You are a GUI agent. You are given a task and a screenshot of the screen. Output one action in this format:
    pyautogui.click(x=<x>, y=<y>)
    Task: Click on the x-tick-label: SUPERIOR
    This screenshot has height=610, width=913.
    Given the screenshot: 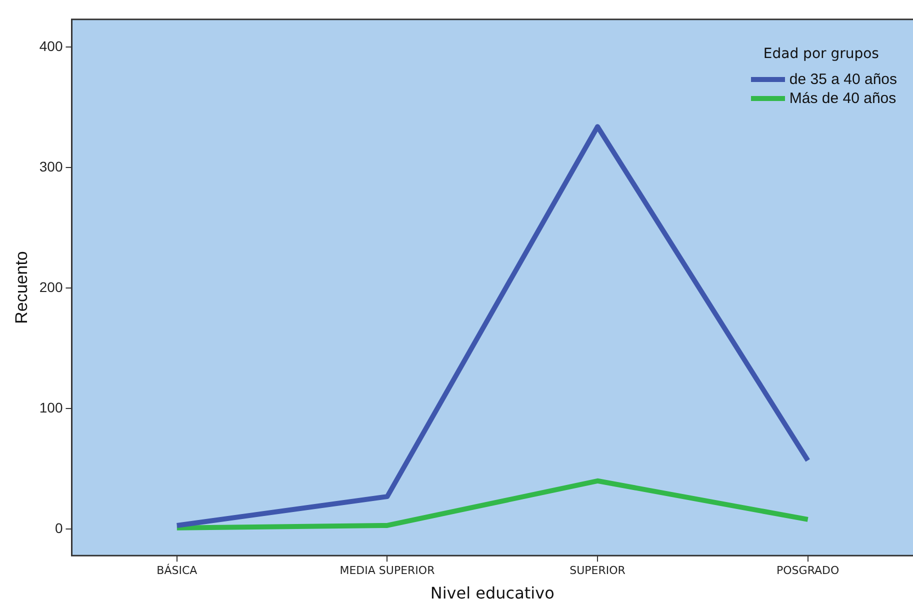 What is the action you would take?
    pyautogui.click(x=598, y=571)
    